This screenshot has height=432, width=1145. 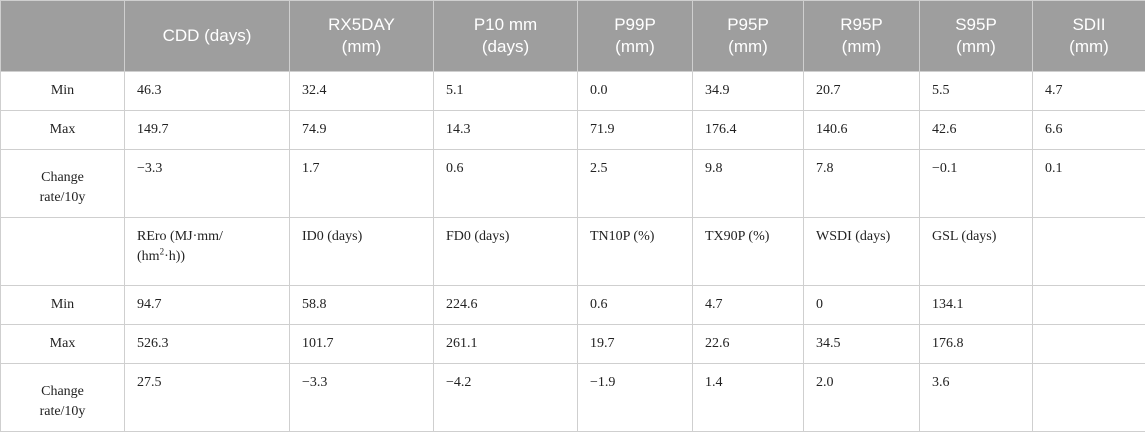 I want to click on table-cell: 7.8, so click(x=862, y=184).